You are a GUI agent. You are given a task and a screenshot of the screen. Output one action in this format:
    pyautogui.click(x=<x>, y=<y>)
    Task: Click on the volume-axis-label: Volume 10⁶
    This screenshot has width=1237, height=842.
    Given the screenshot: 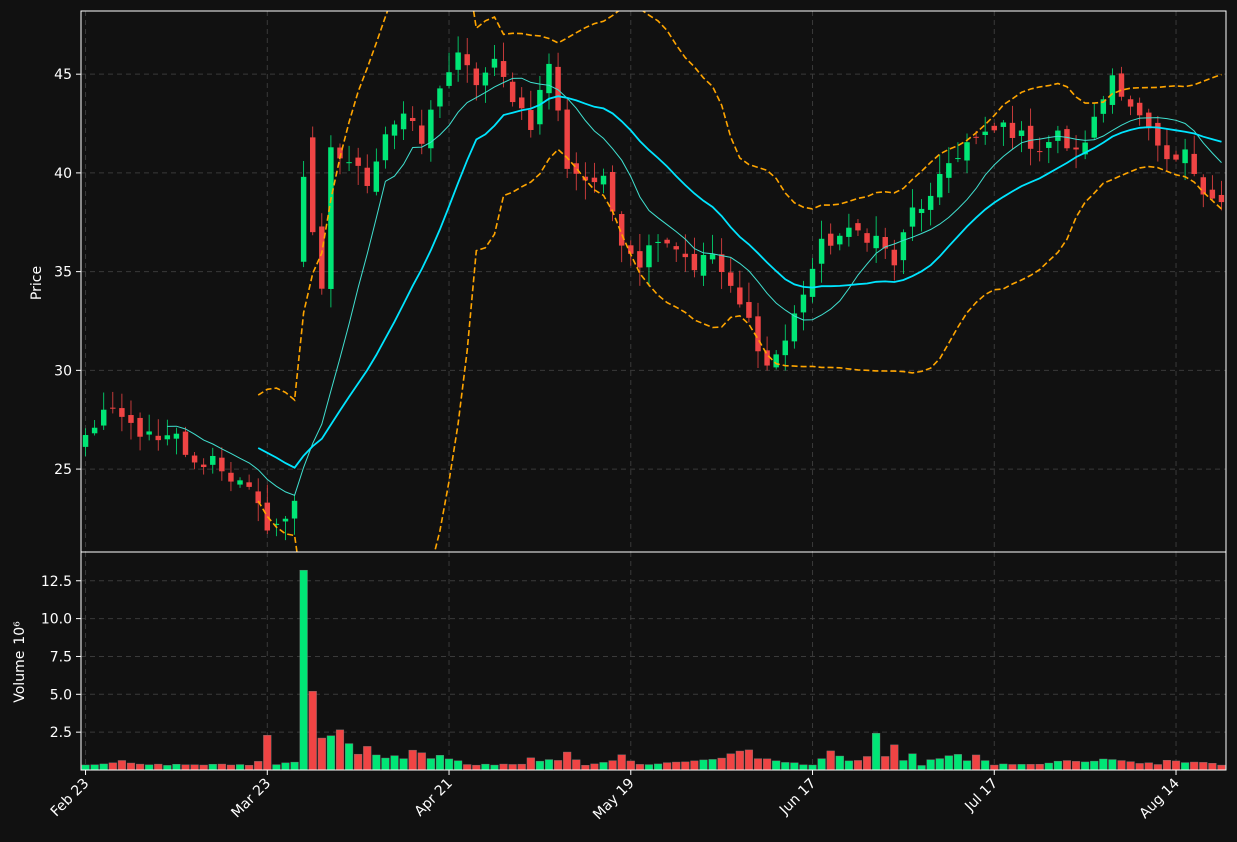 What is the action you would take?
    pyautogui.click(x=20, y=662)
    